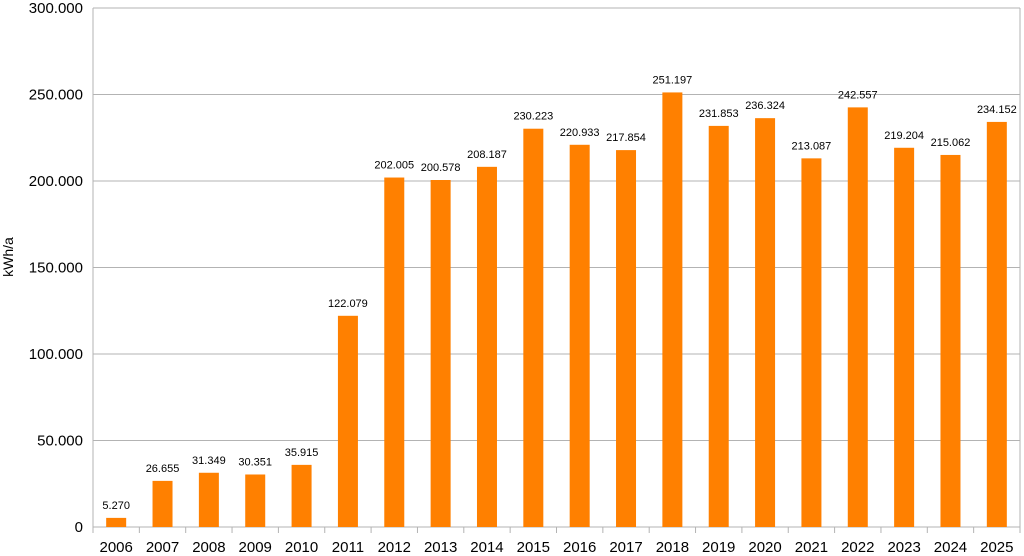  I want to click on data-label: 31.349, so click(209, 461).